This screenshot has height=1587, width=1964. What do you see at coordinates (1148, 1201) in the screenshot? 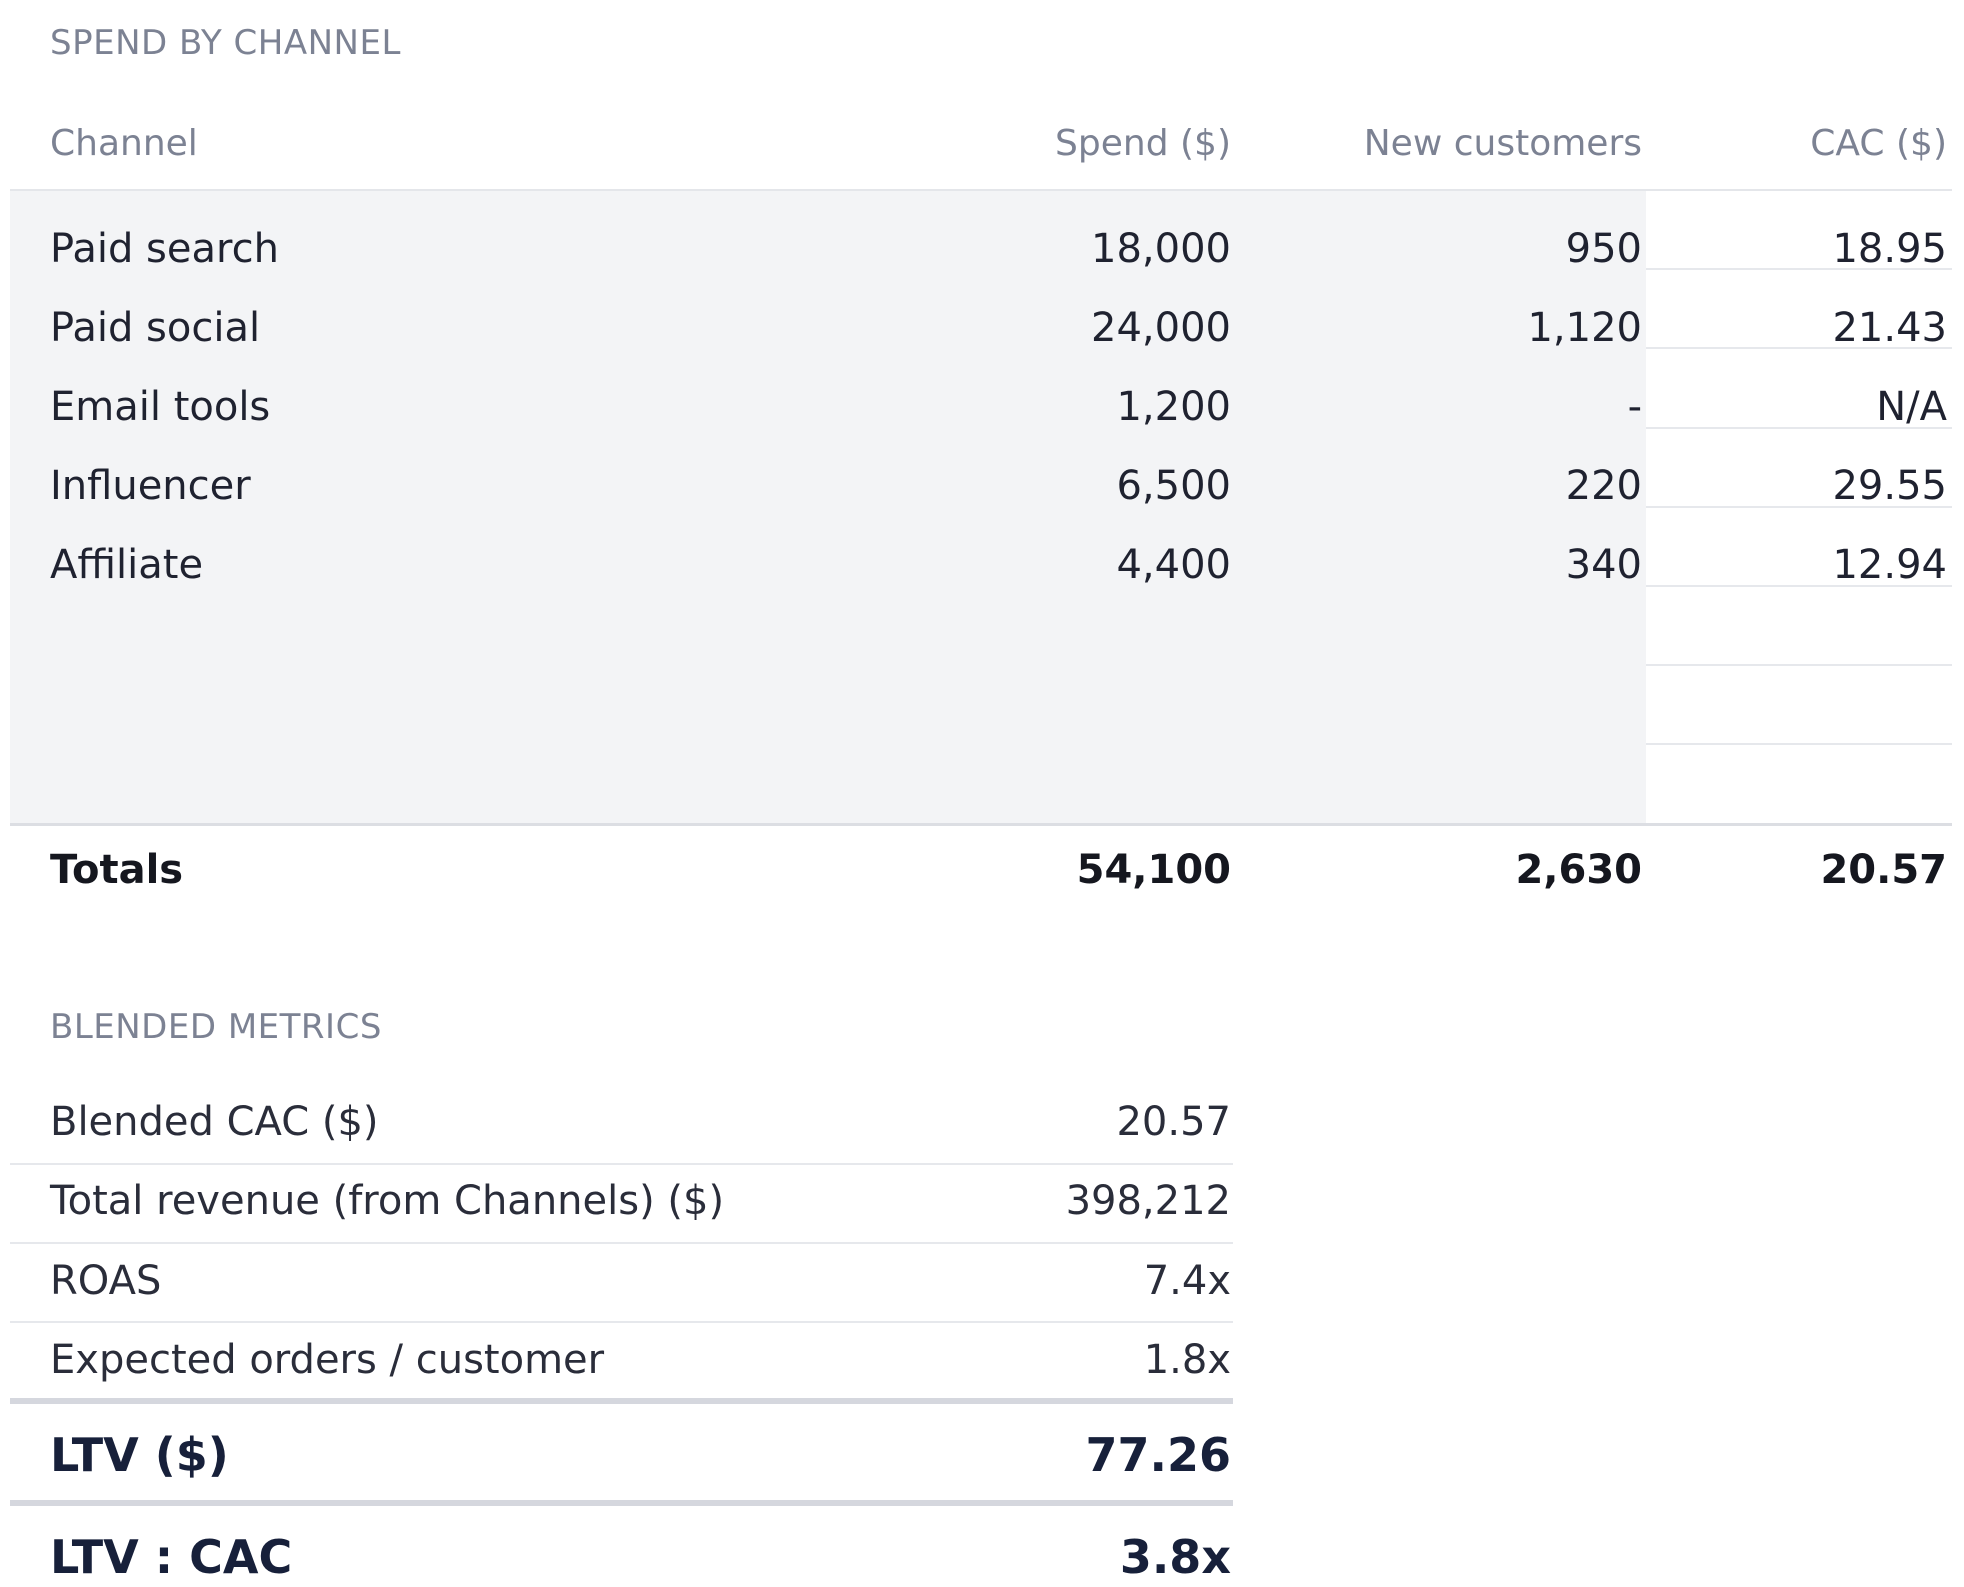
I see `metric-value: 398,212` at bounding box center [1148, 1201].